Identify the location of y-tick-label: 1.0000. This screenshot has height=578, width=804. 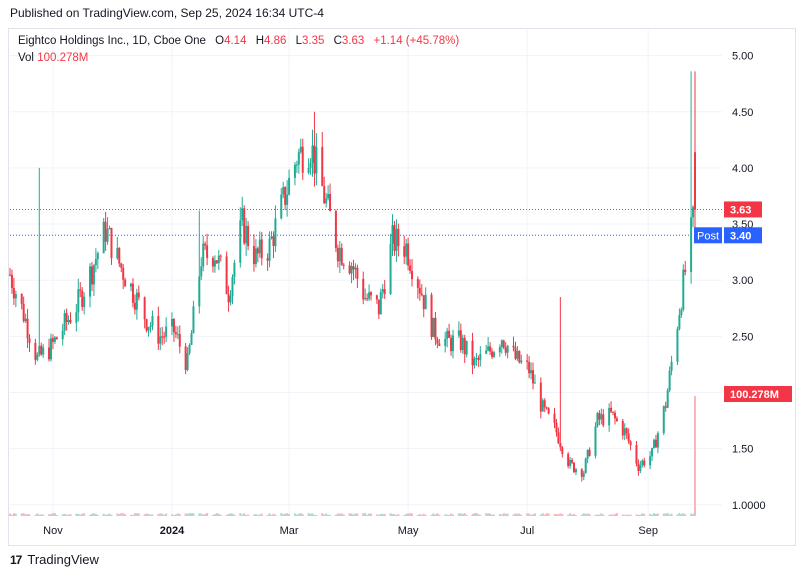
(749, 506).